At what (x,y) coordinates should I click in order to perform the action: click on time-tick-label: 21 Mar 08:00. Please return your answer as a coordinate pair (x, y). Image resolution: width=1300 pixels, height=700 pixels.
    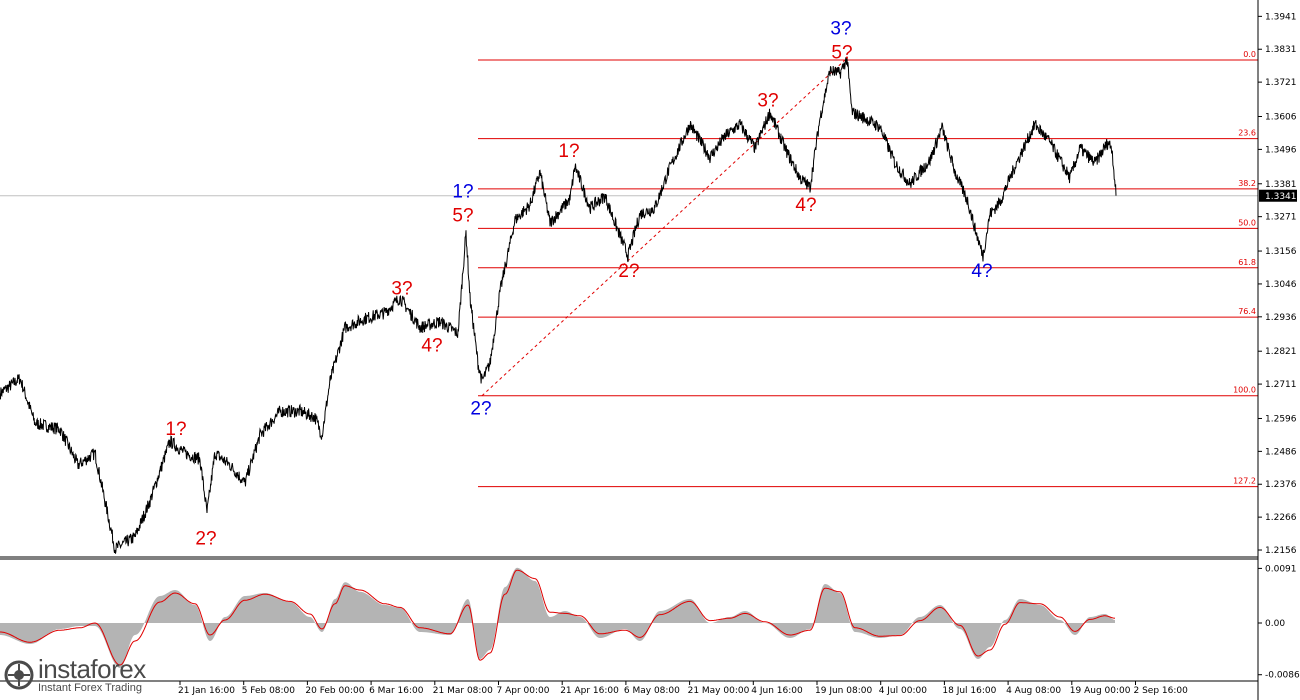
    Looking at the image, I should click on (463, 691).